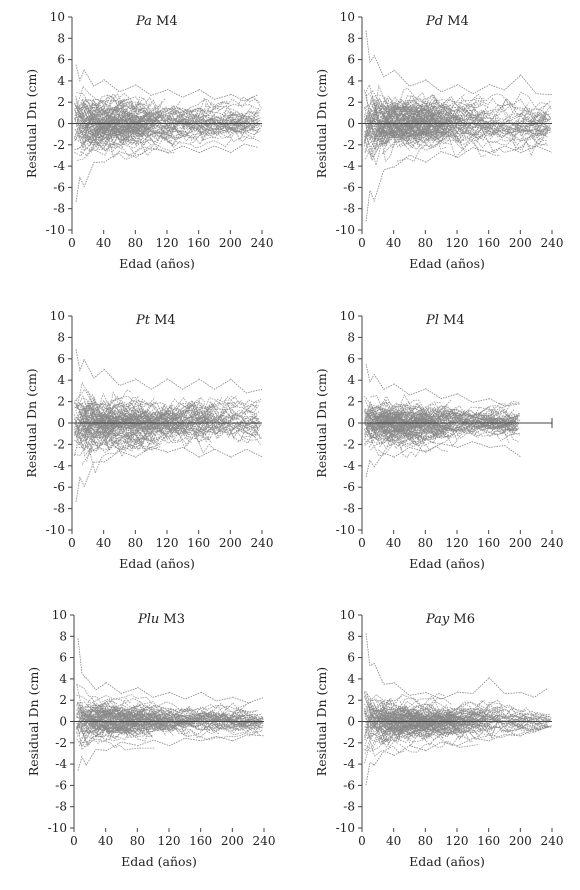  What do you see at coordinates (351, 60) in the screenshot?
I see `y-tick-label: 6` at bounding box center [351, 60].